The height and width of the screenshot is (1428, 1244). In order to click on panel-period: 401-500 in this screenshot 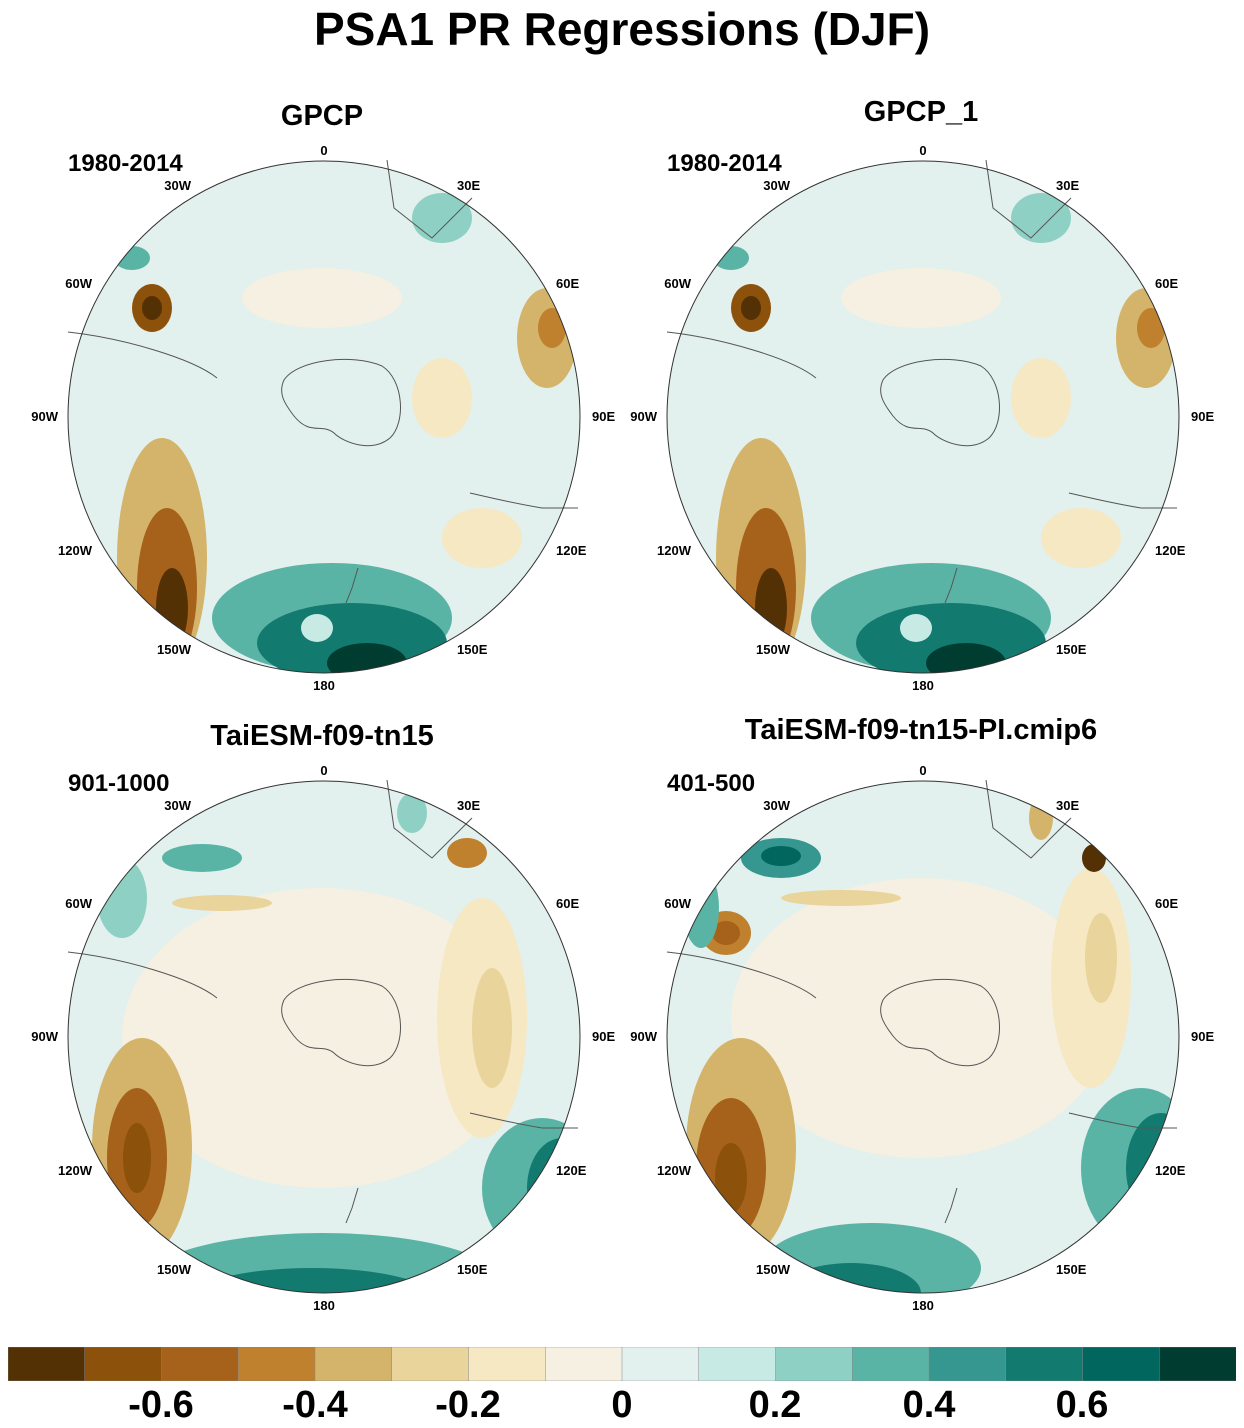, I will do `click(711, 783)`.